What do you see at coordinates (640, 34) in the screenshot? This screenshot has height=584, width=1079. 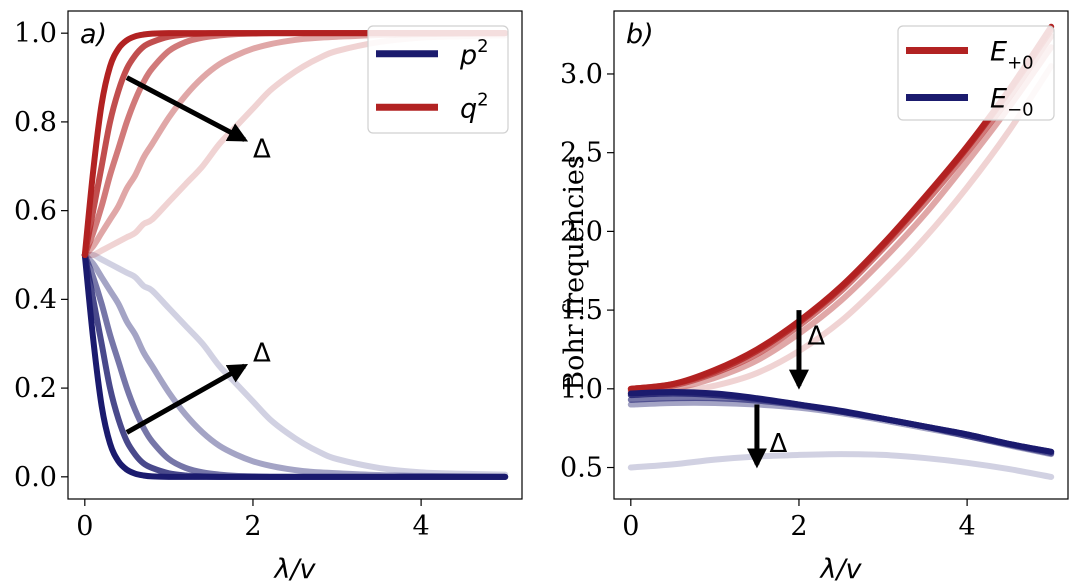 I see `panel-label: b)` at bounding box center [640, 34].